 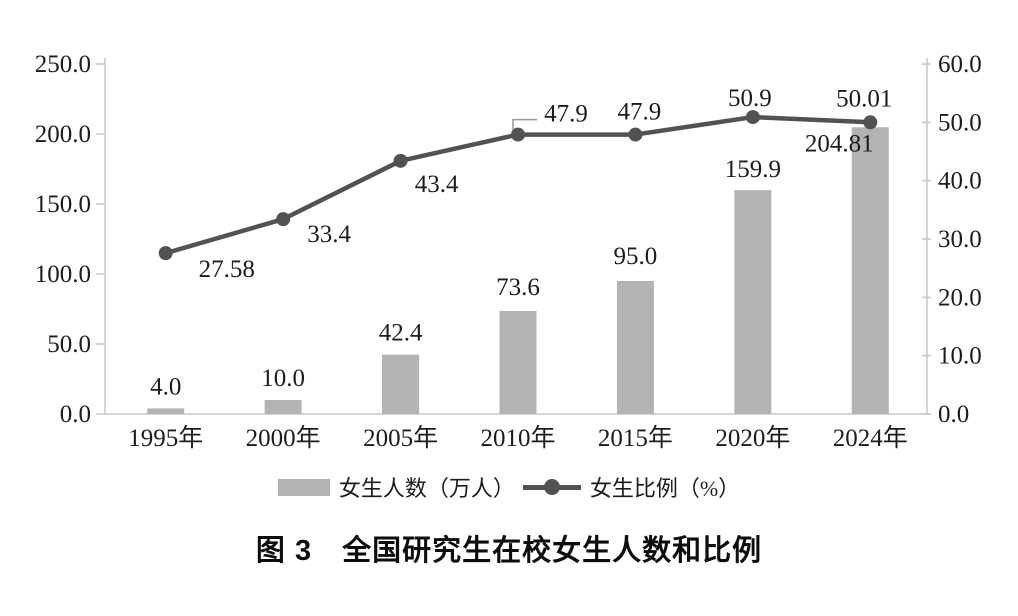 What do you see at coordinates (437, 184) in the screenshot?
I see `line-data-label: 43.4` at bounding box center [437, 184].